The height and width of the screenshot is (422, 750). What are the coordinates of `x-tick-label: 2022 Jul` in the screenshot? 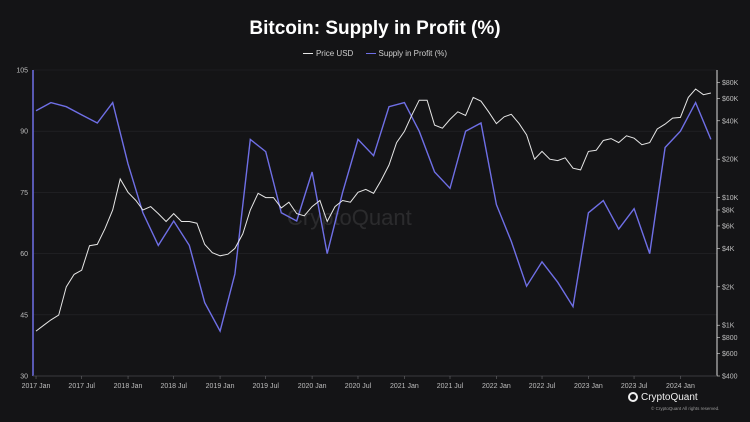 It's located at (542, 386).